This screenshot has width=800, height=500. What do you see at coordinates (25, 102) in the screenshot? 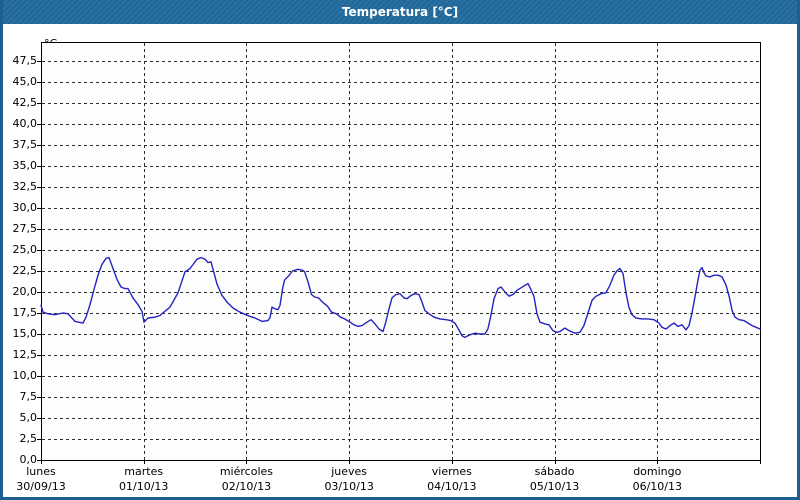
I see `y-tick-label: 42,5` at bounding box center [25, 102].